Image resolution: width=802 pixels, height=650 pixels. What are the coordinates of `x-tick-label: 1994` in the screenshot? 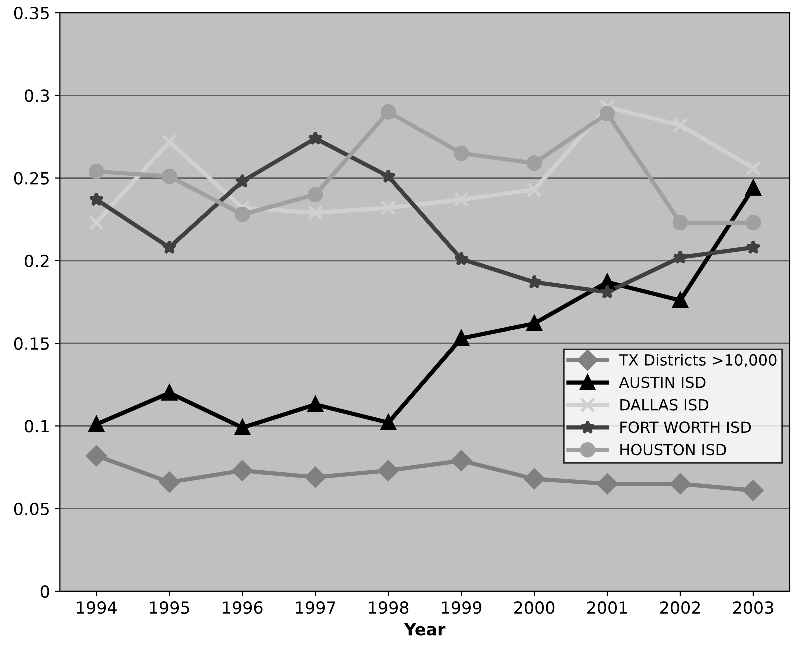 It's located at (97, 608).